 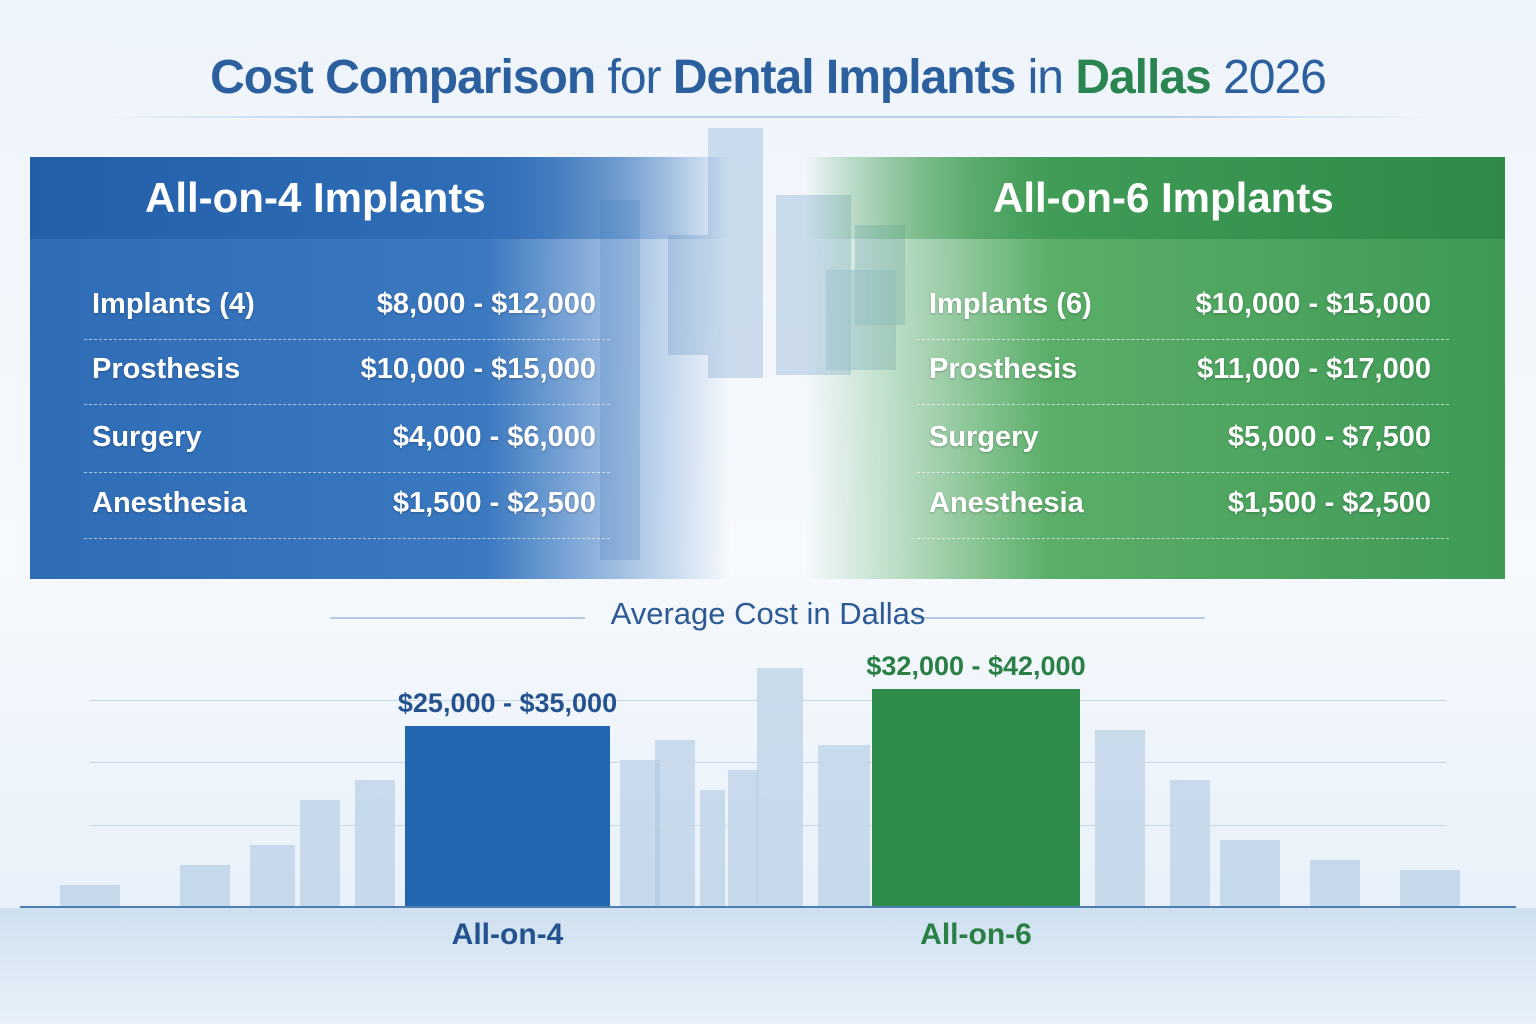 I want to click on bar-data-label: $32,000 - $42,000, so click(x=976, y=666).